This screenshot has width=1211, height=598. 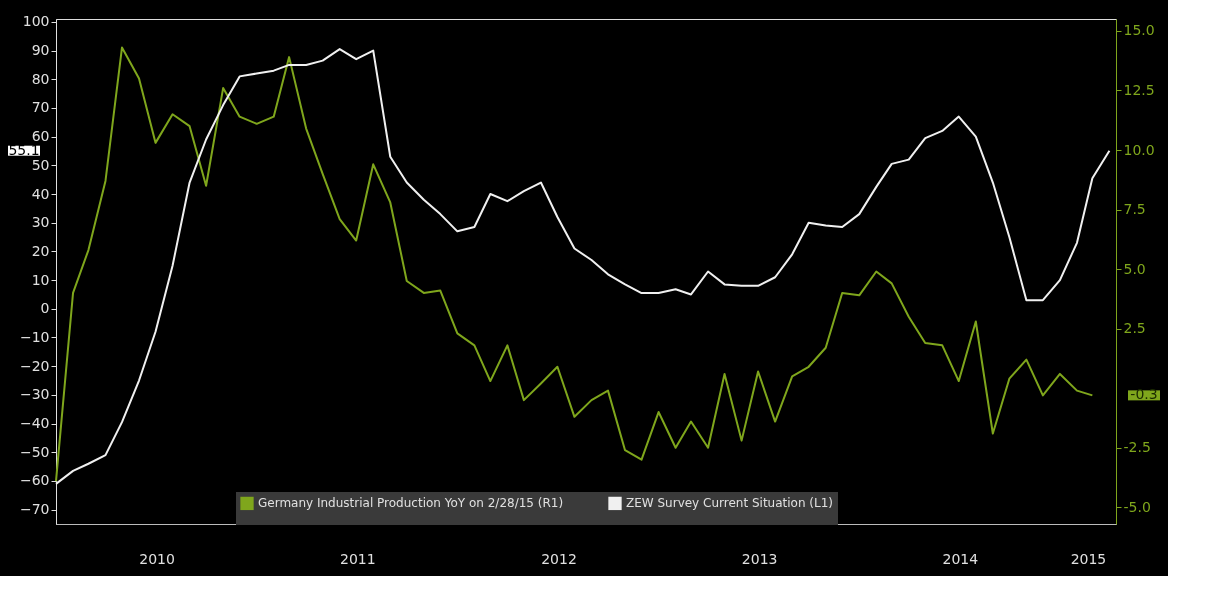 I want to click on x-tick-label: 2010, so click(x=157, y=558).